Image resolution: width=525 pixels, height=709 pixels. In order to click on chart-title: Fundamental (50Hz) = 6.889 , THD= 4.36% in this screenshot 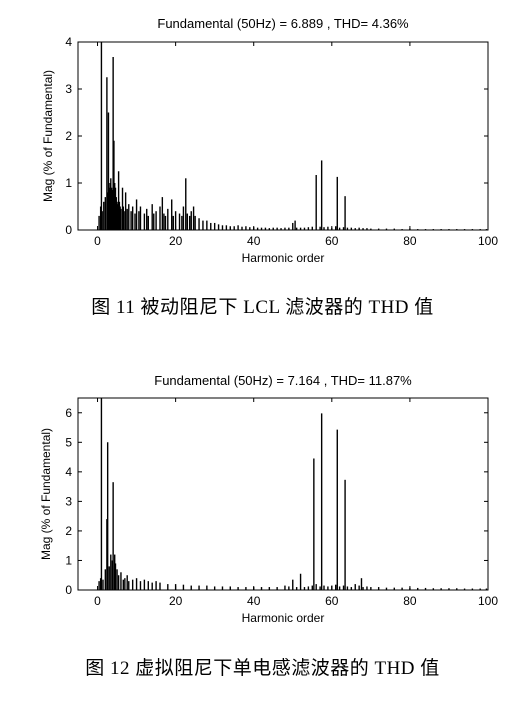, I will do `click(283, 23)`.